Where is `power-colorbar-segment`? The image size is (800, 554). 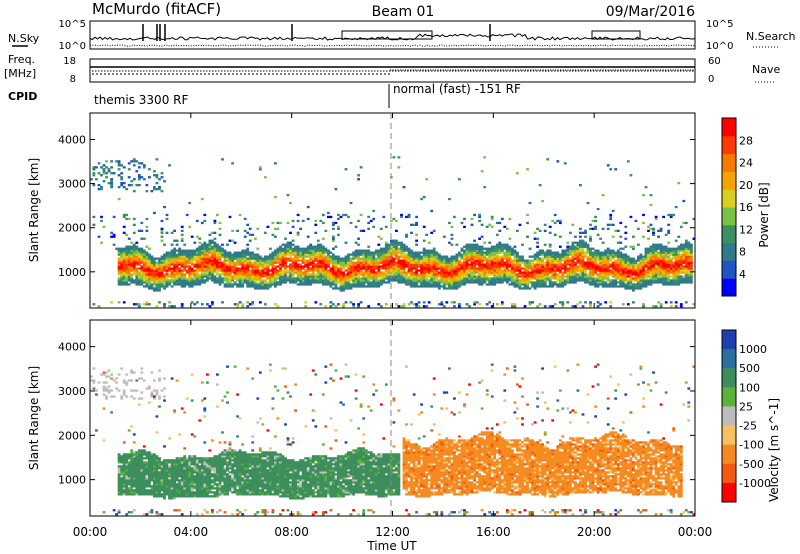
power-colorbar-segment is located at coordinates (729, 198).